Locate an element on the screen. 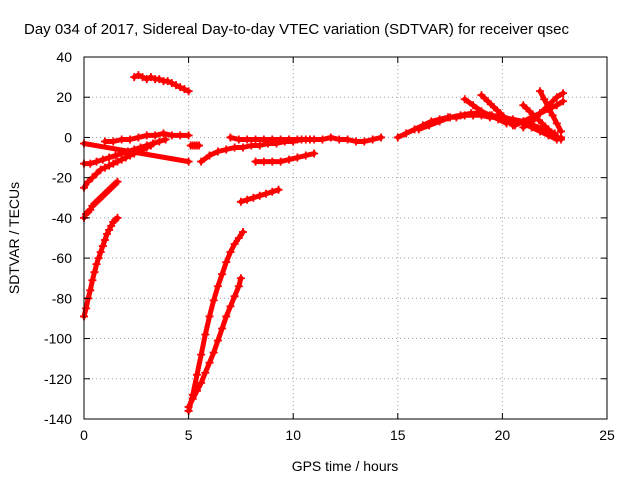 Image resolution: width=640 pixels, height=480 pixels. x-tick-label: 20 is located at coordinates (503, 435).